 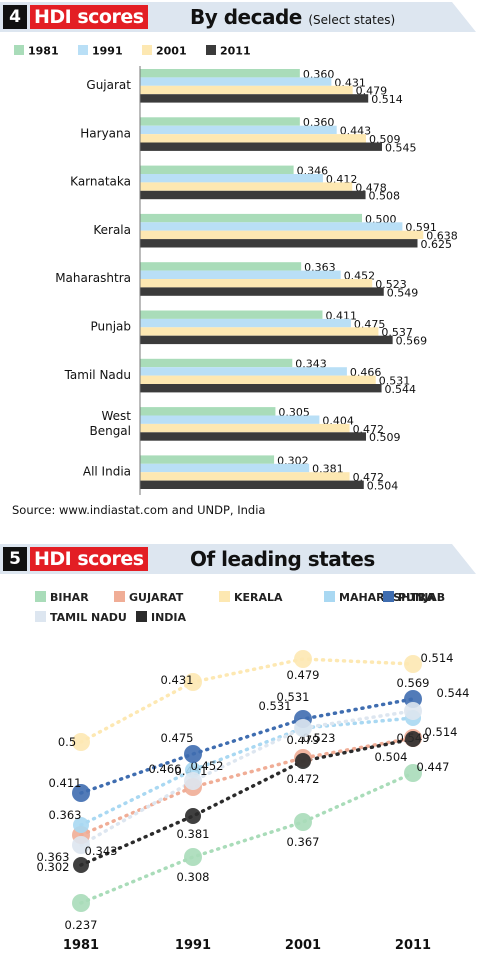 What do you see at coordinates (282, 559) in the screenshot?
I see `panel-title: Of leading states` at bounding box center [282, 559].